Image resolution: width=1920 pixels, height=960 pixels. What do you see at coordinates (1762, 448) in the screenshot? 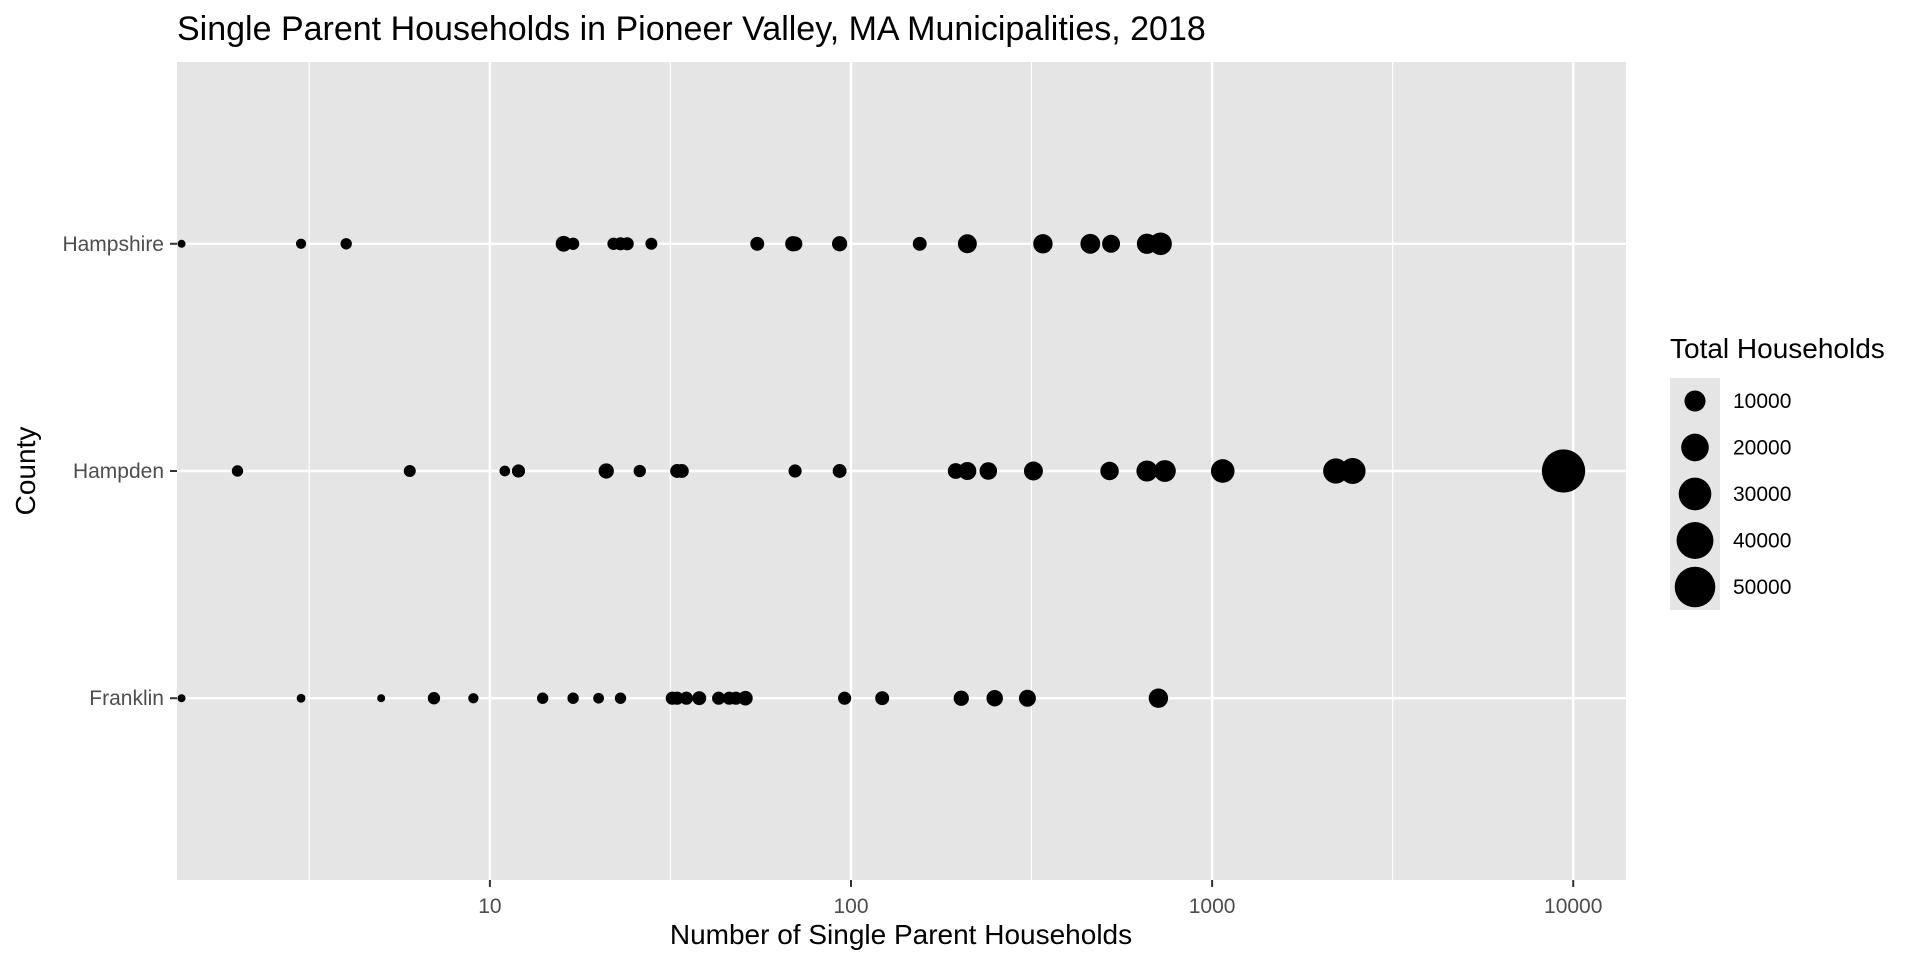
I see `legend-label-20000: 20000` at bounding box center [1762, 448].